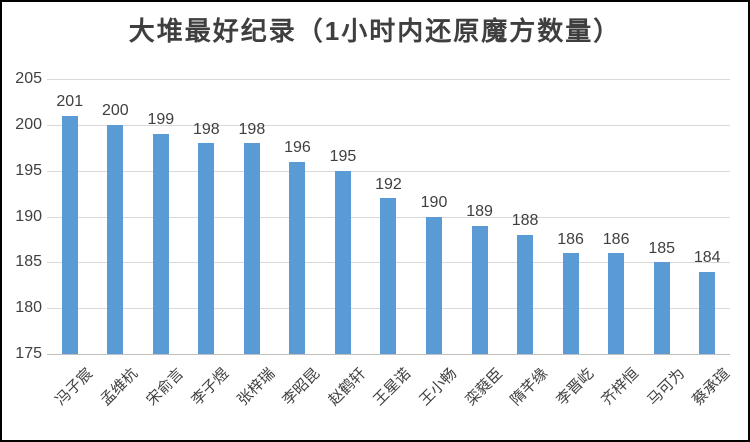  Describe the element at coordinates (28, 78) in the screenshot. I see `y-tick-label: 205` at that location.